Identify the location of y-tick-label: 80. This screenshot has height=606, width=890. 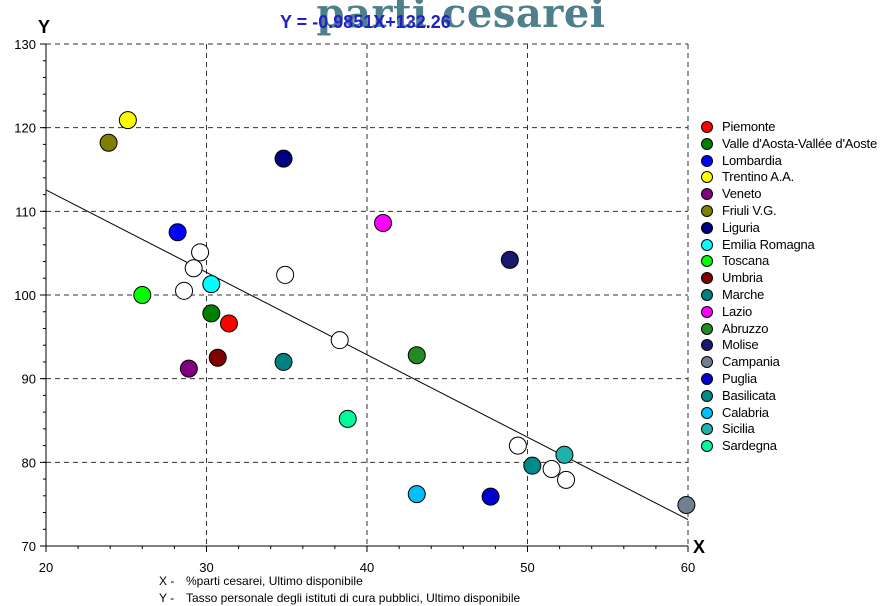
(29, 462).